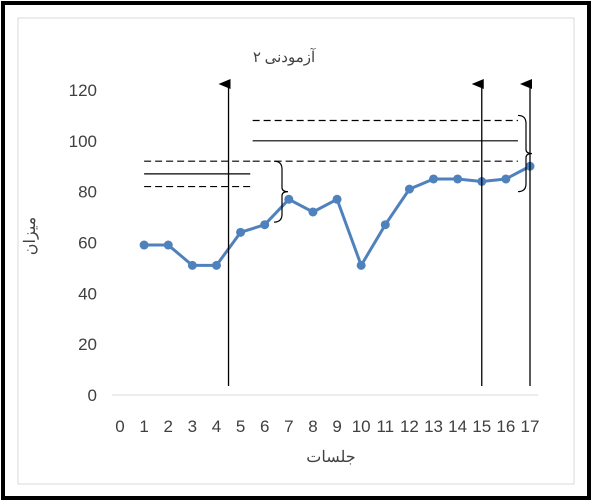 The image size is (592, 501). Describe the element at coordinates (284, 57) in the screenshot. I see `chart-title: آزمودنی ۲` at that location.